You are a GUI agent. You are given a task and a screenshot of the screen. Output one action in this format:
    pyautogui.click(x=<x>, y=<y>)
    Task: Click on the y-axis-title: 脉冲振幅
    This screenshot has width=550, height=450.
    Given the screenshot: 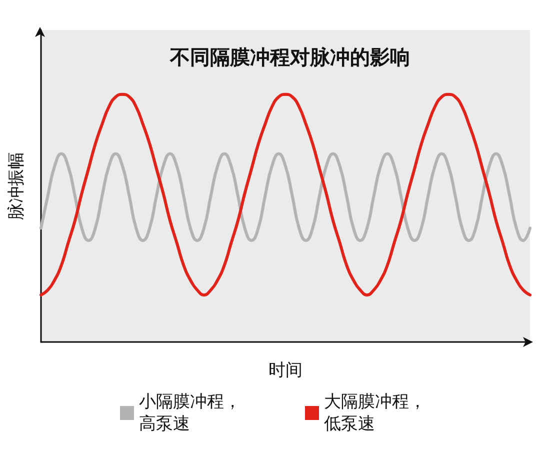 What is the action you would take?
    pyautogui.click(x=16, y=186)
    